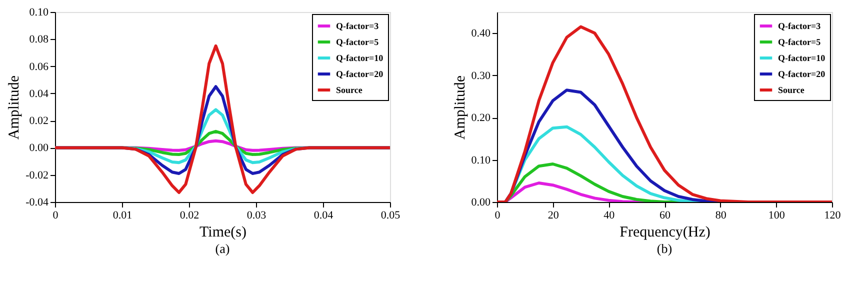 The width and height of the screenshot is (856, 287). Describe the element at coordinates (324, 216) in the screenshot. I see `x-tick-label: 0.04` at that location.